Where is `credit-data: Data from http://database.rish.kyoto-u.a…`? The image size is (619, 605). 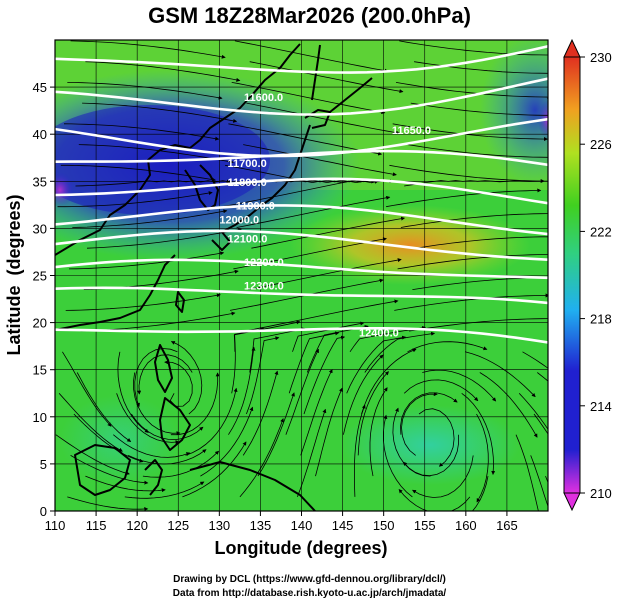 credit-data: Data from http://database.rish.kyoto-u.a… is located at coordinates (309, 593).